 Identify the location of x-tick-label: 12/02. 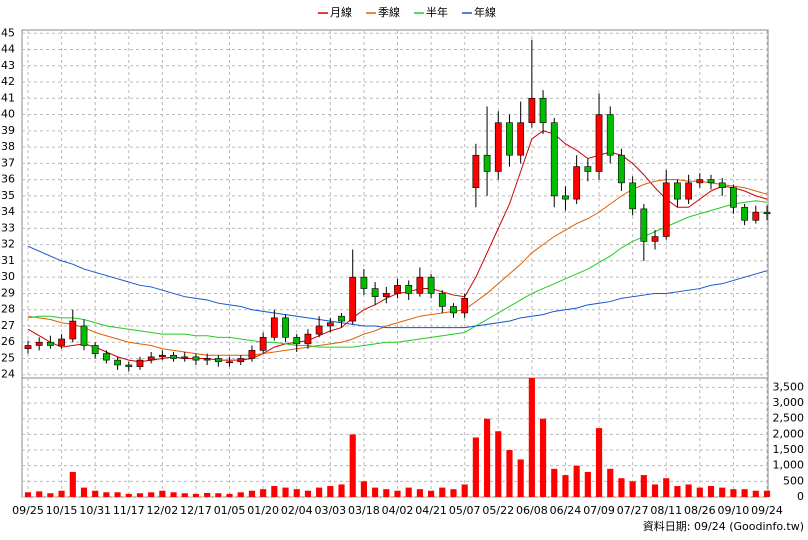
(163, 510).